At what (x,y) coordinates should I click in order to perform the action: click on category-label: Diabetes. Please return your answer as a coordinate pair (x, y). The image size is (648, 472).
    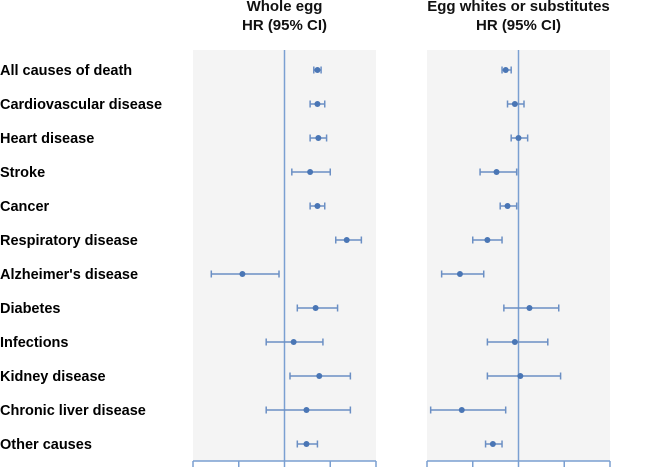
    Looking at the image, I should click on (30, 309).